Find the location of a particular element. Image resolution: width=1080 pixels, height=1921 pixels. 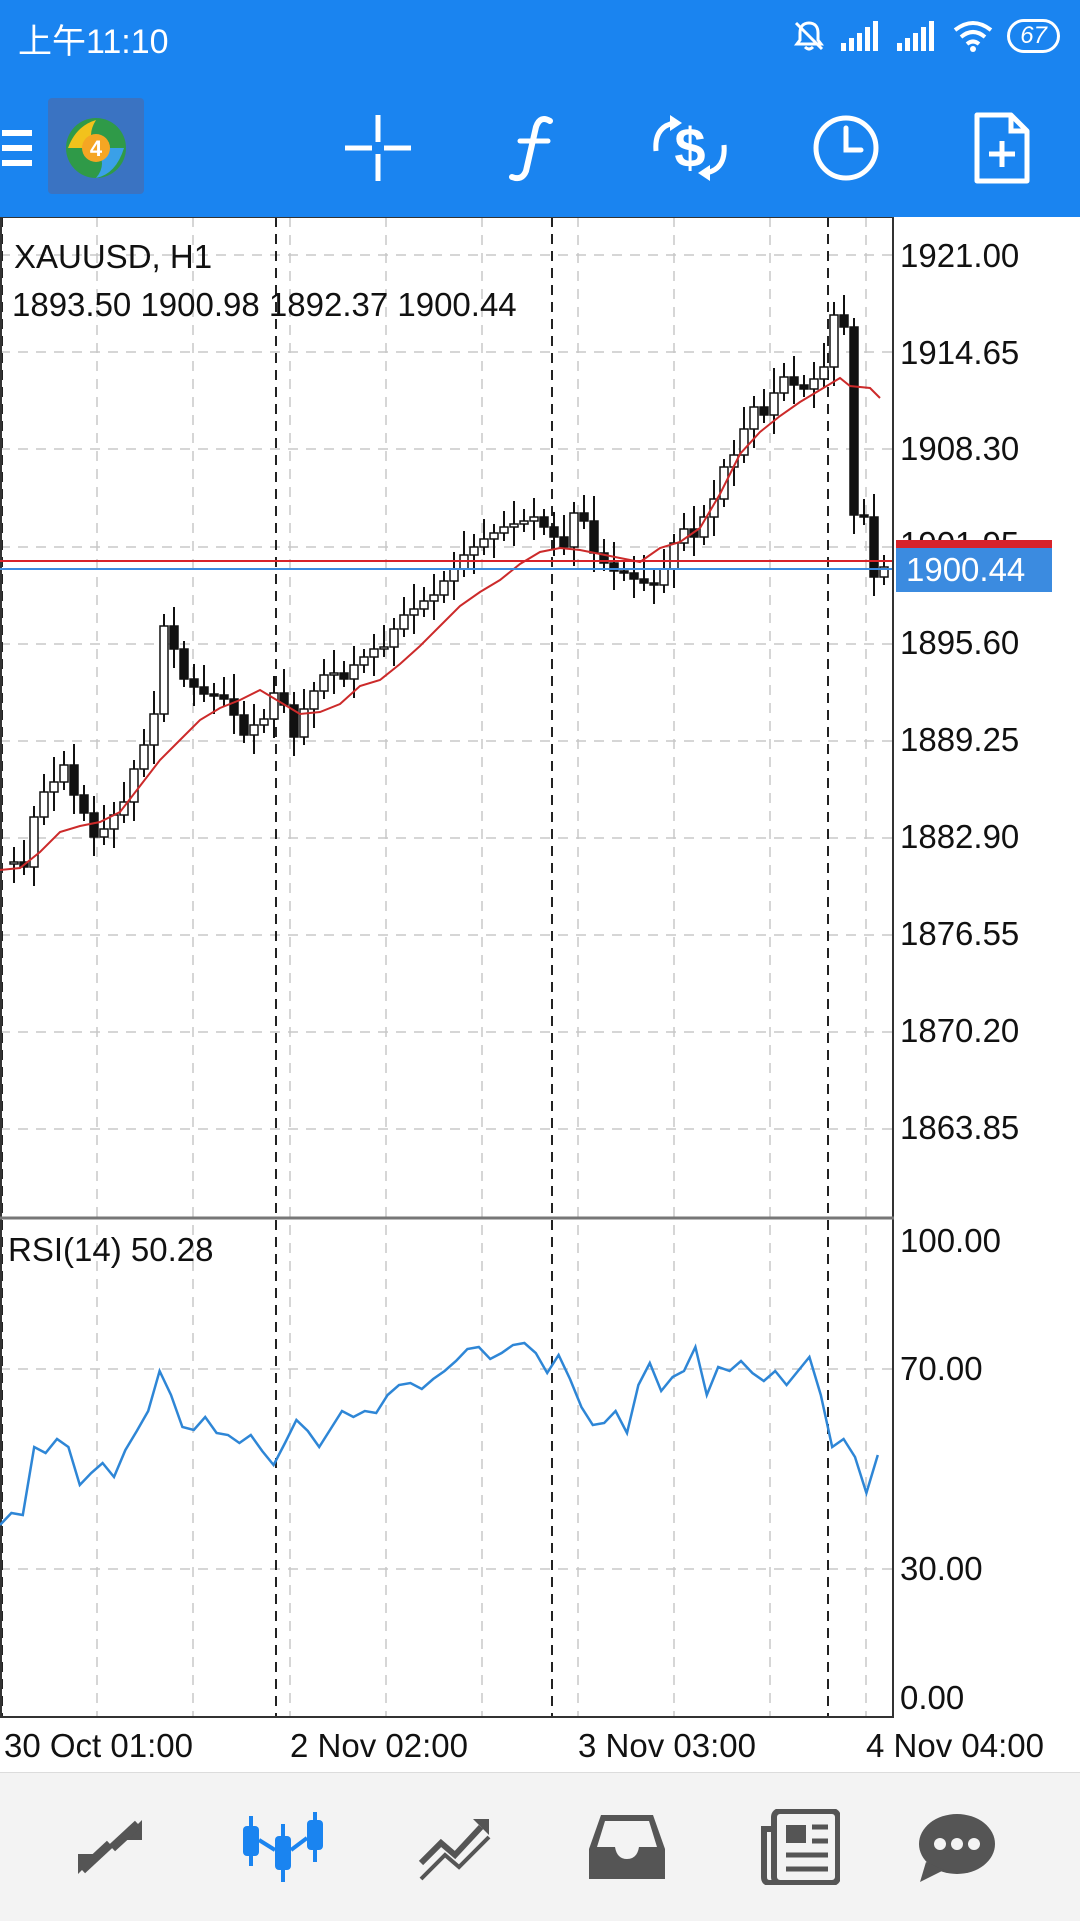

wifi-icon is located at coordinates (973, 36).